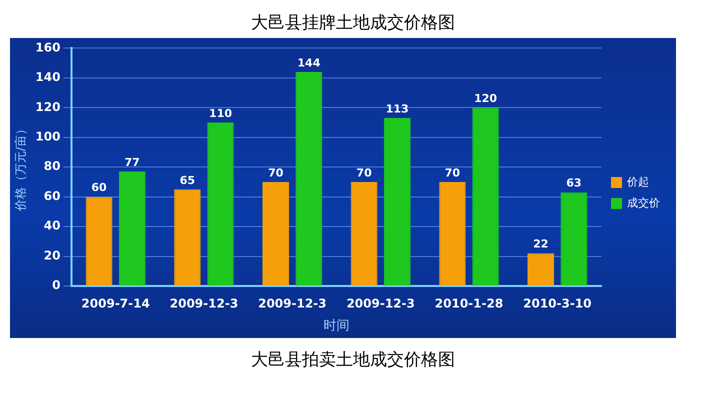 The width and height of the screenshot is (706, 398). What do you see at coordinates (353, 23) in the screenshot?
I see `chart-title: 大邑县挂牌土地成交价格图` at bounding box center [353, 23].